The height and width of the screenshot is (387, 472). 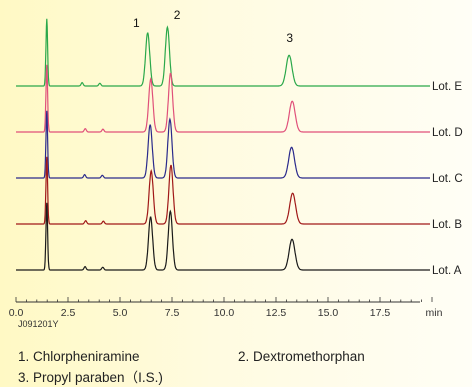 I want to click on lot-labels: Lot. E Lot. D Lot. C Lot. B Lot. A, so click(x=447, y=179).